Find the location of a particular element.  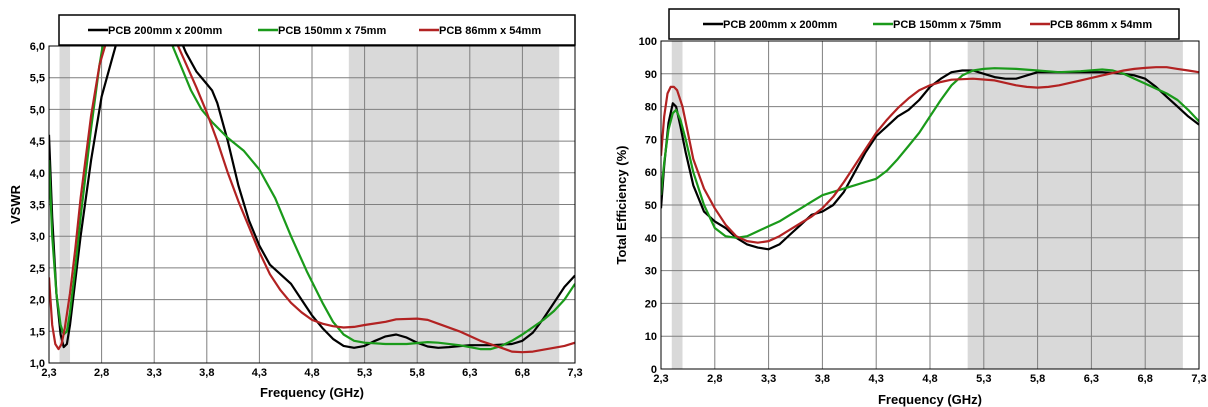

y-tick-label: 2,0 is located at coordinates (37, 301).